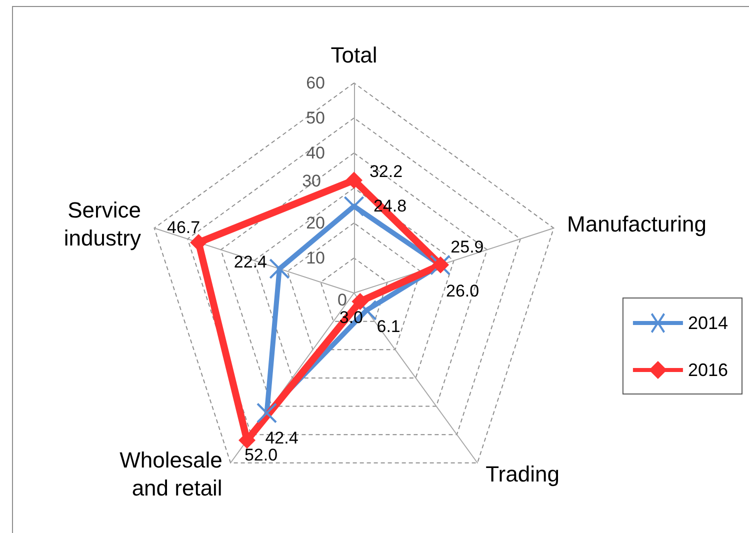 This screenshot has height=533, width=749. I want to click on data-label: 6.1, so click(388, 326).